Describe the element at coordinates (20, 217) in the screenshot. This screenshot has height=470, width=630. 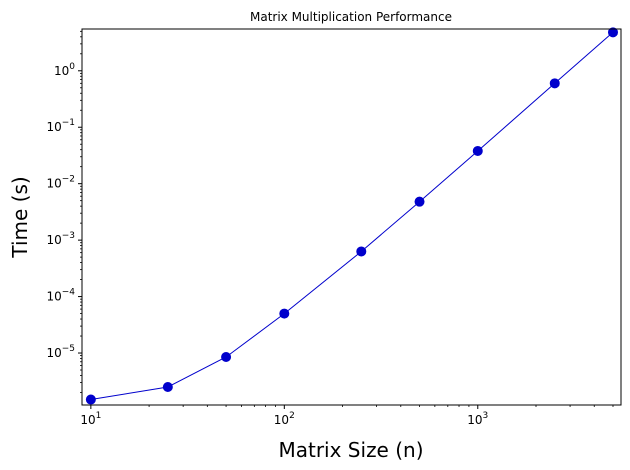
I see `y-axis-label: Time (s)` at that location.